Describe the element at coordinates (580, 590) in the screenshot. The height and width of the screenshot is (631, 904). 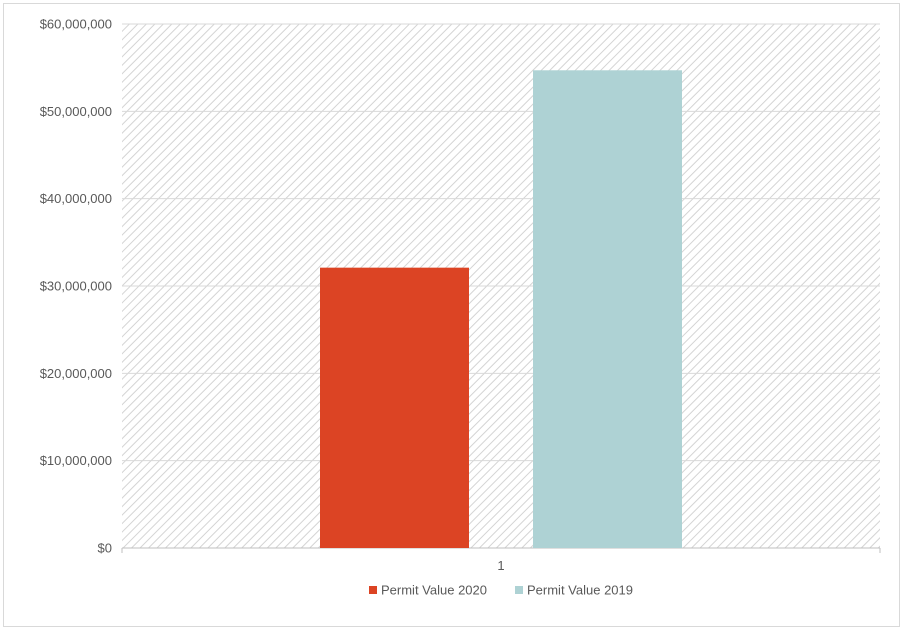
I see `legend-label: Permit Value 2019` at that location.